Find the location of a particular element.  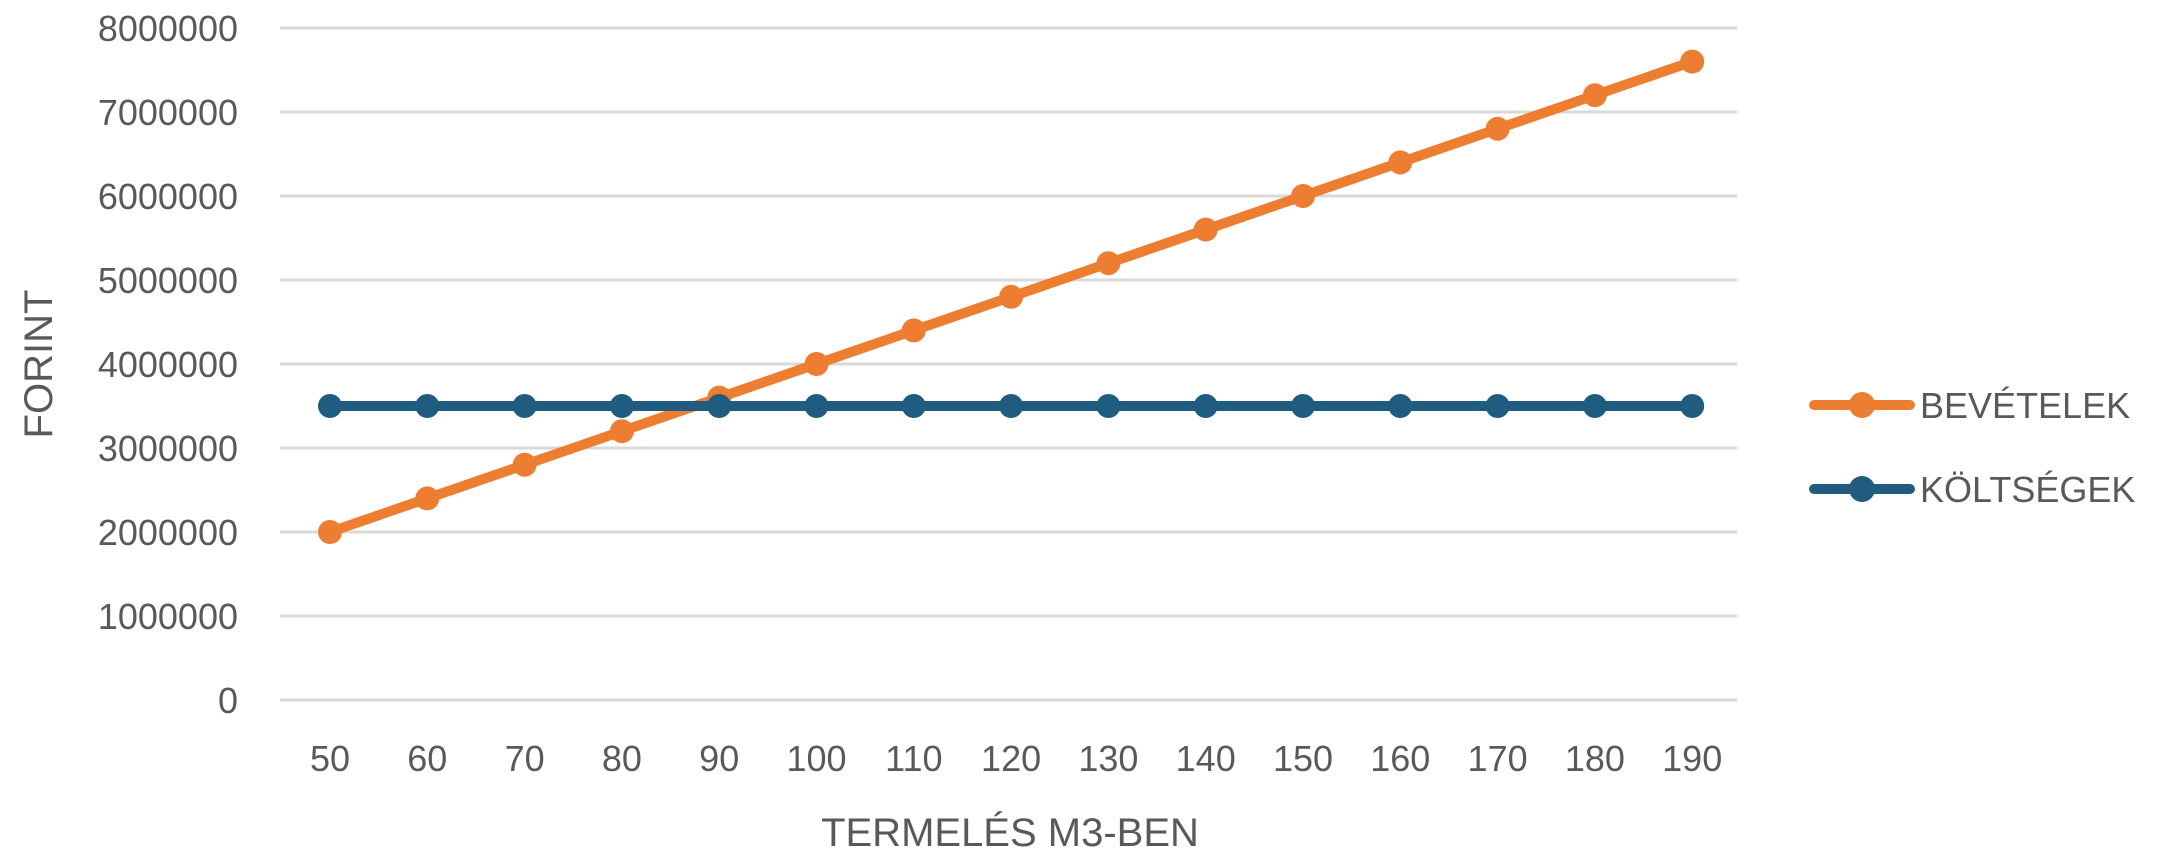

y-tick-label: 8000000 is located at coordinates (168, 28).